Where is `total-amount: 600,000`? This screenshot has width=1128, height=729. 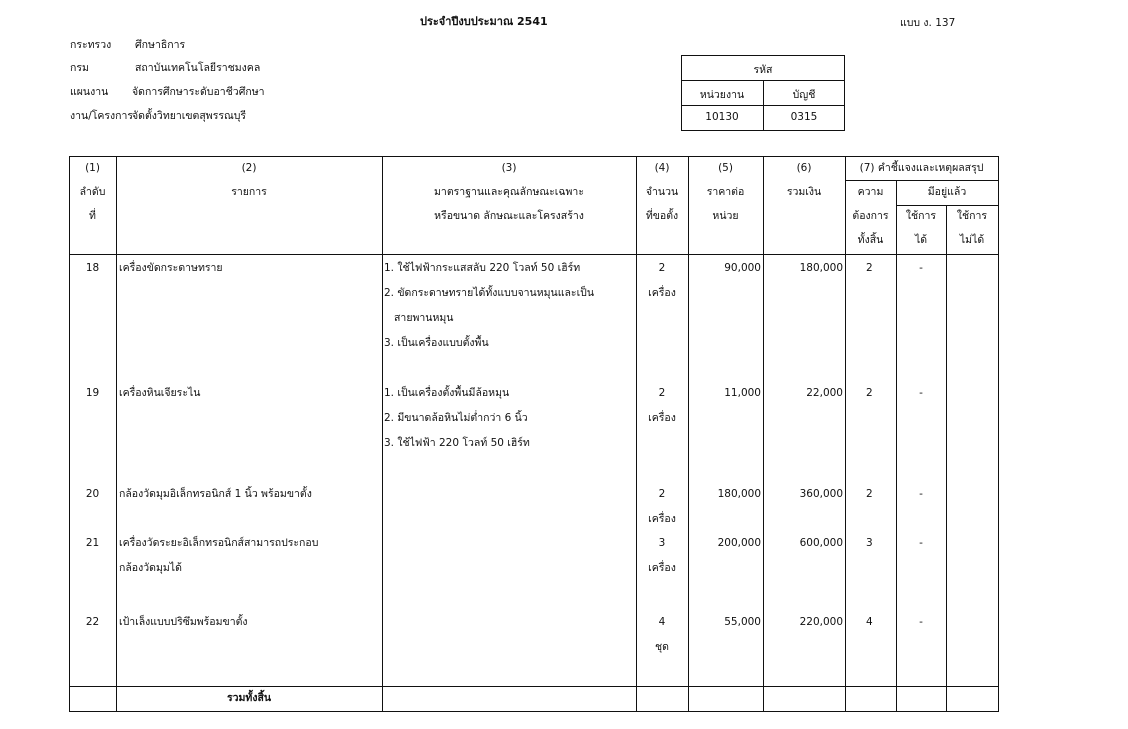
total-amount: 600,000 is located at coordinates (821, 543).